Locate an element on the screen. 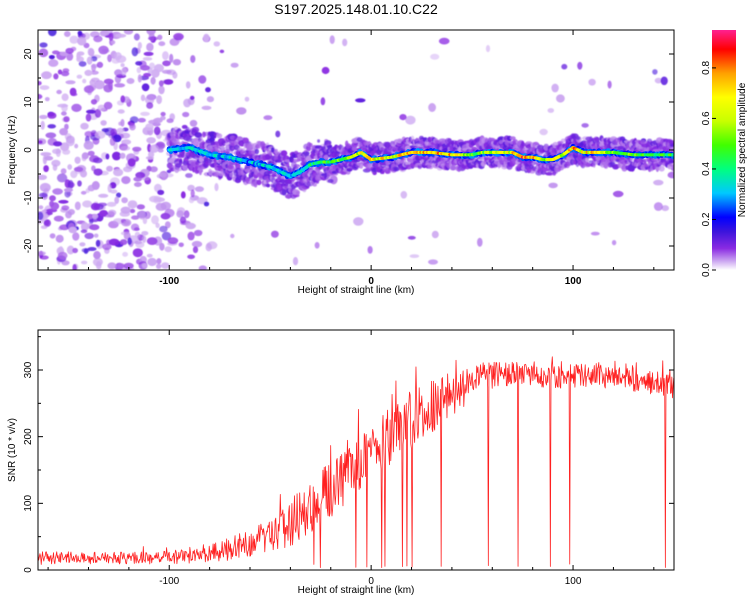 This screenshot has width=750, height=600. x-tick-label: 0 is located at coordinates (371, 281).